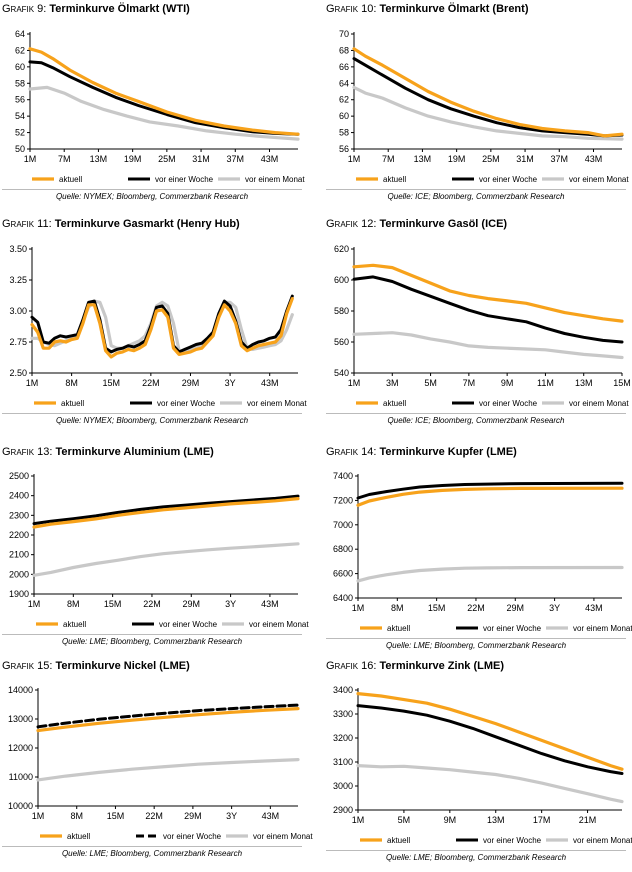  What do you see at coordinates (29, 666) in the screenshot?
I see `chart-grafik-label: Grafik 15:` at bounding box center [29, 666].